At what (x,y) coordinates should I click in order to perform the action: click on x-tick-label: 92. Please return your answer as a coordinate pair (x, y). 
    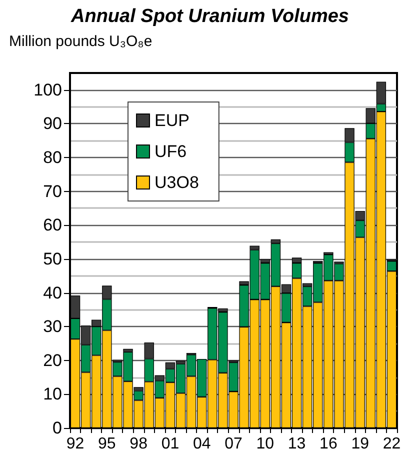
    Looking at the image, I should click on (75, 444).